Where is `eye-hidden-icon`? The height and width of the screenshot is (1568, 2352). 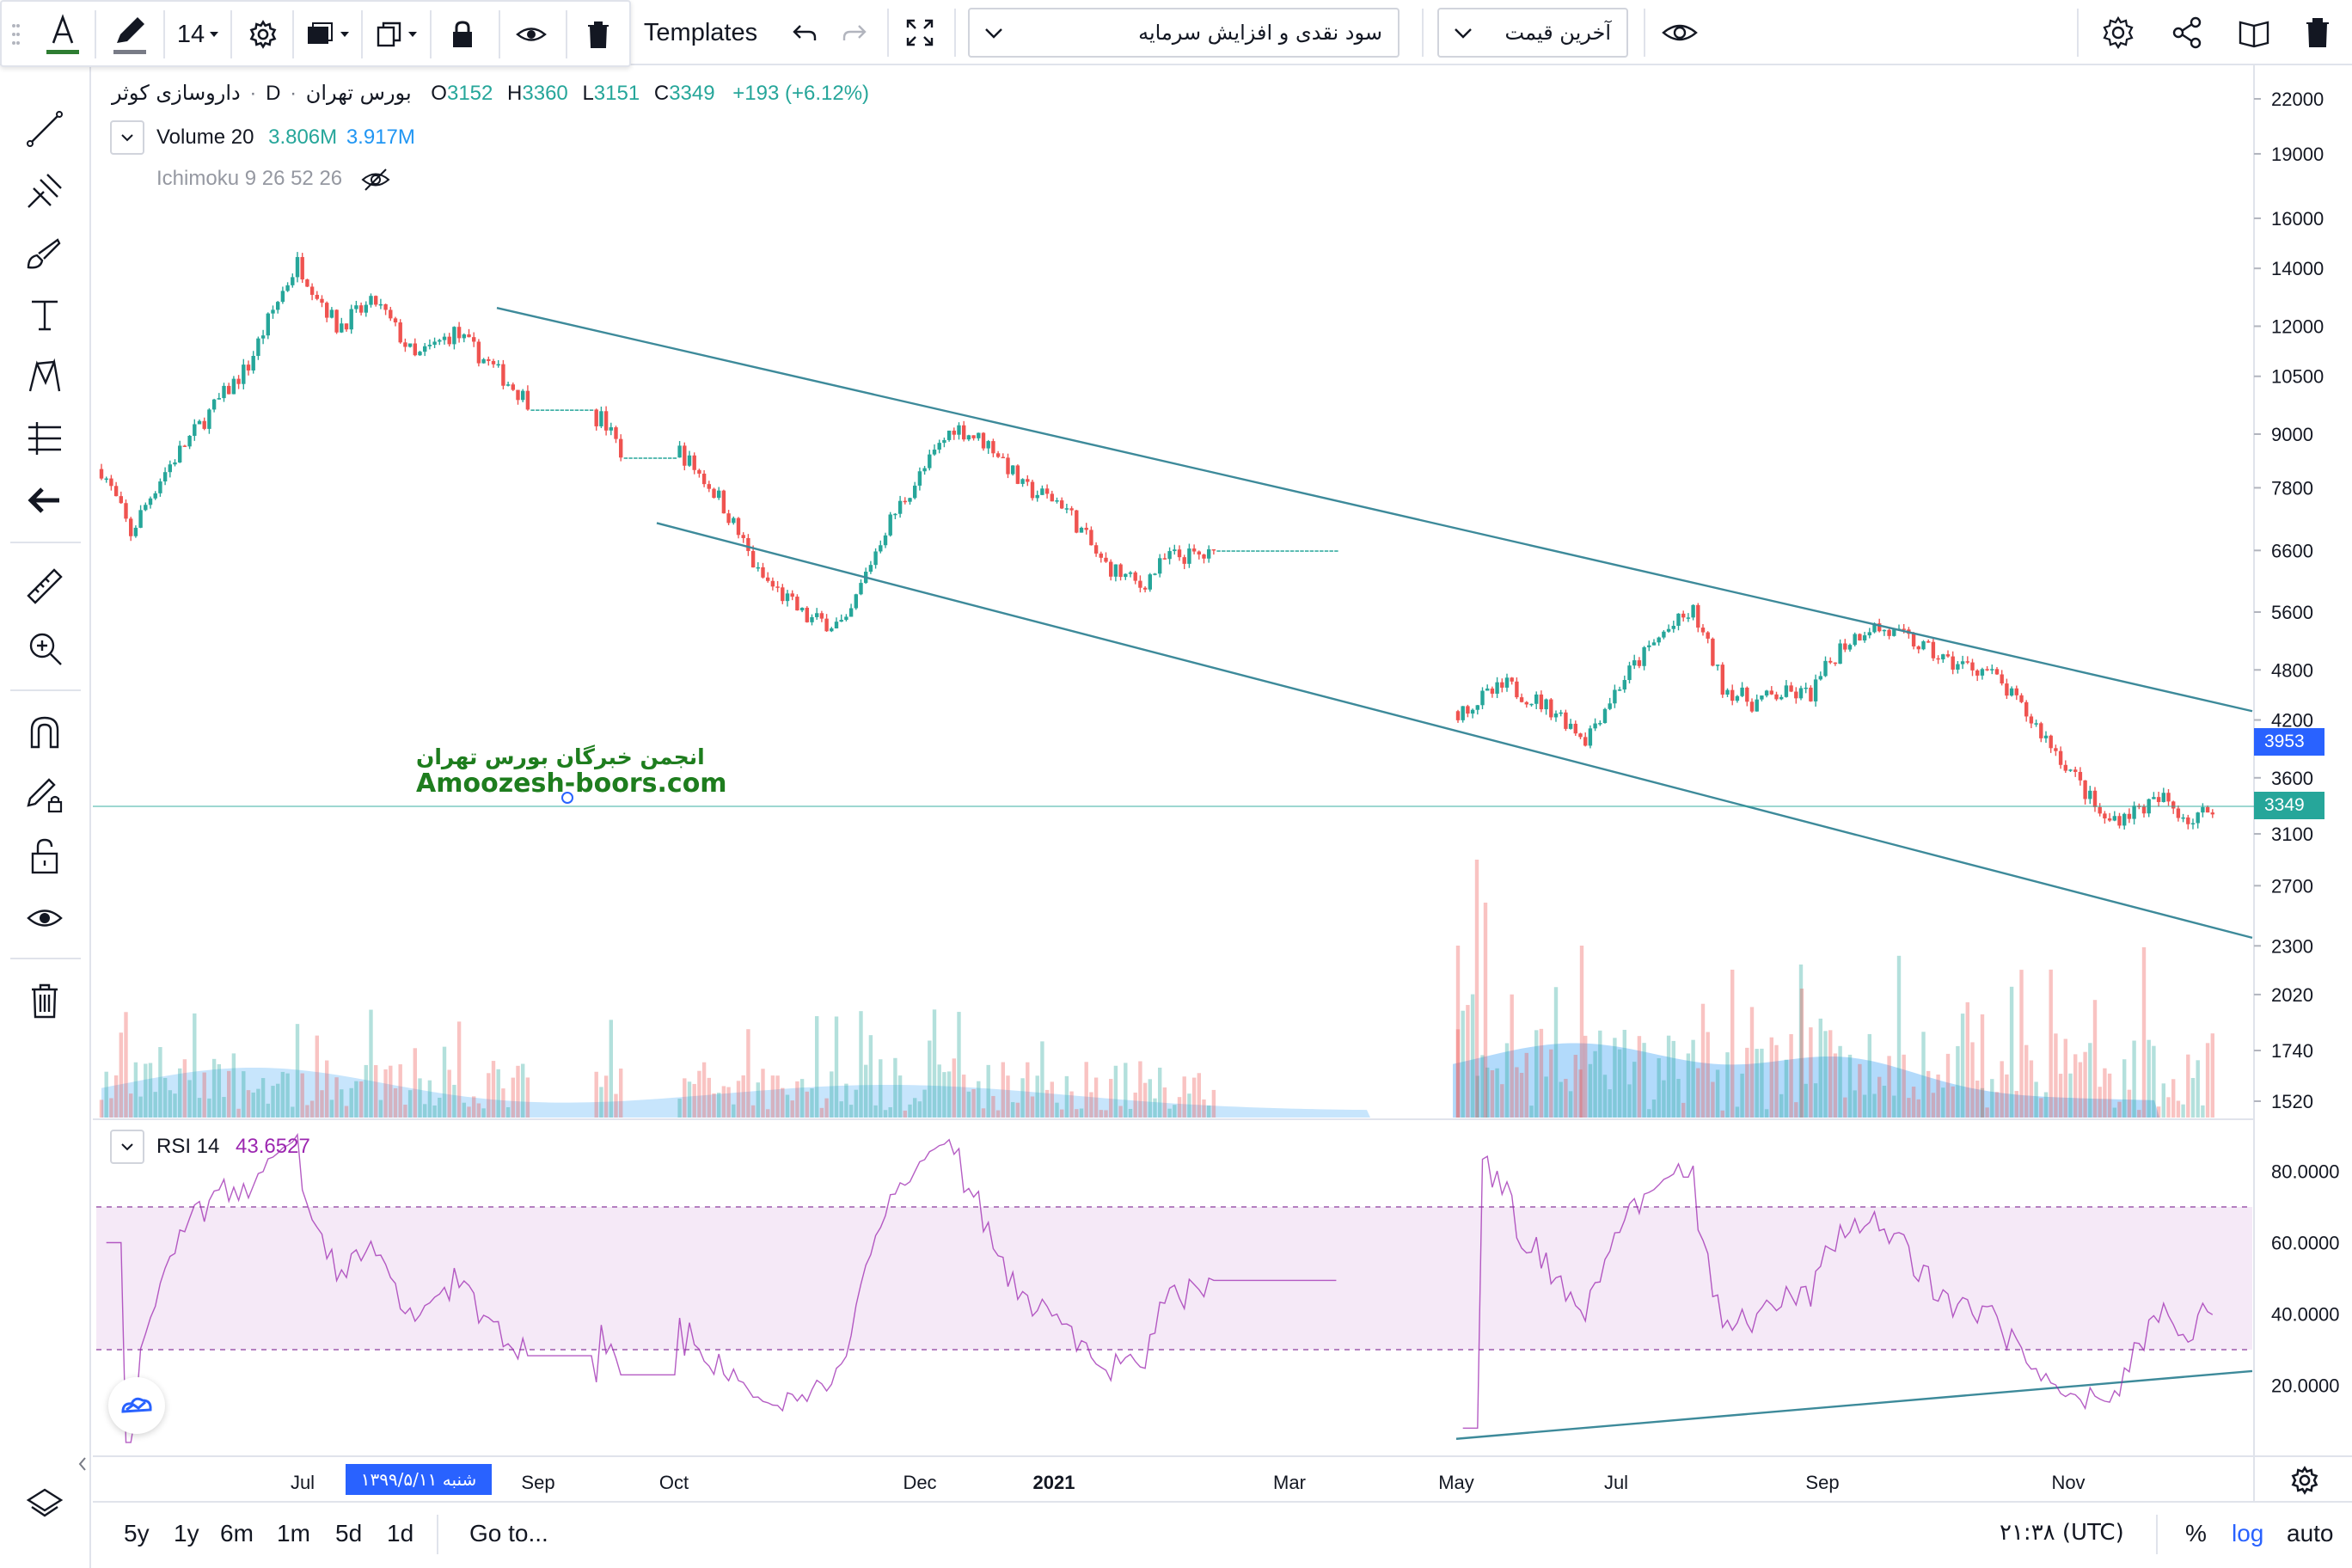 eye-hidden-icon is located at coordinates (375, 180).